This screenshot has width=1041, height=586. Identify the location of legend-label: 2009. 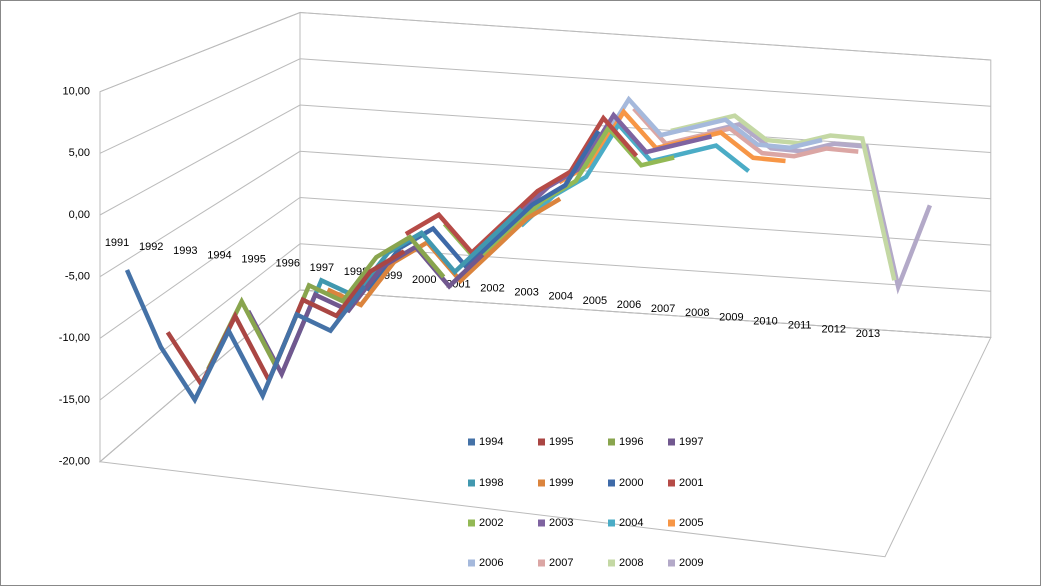
(691, 563).